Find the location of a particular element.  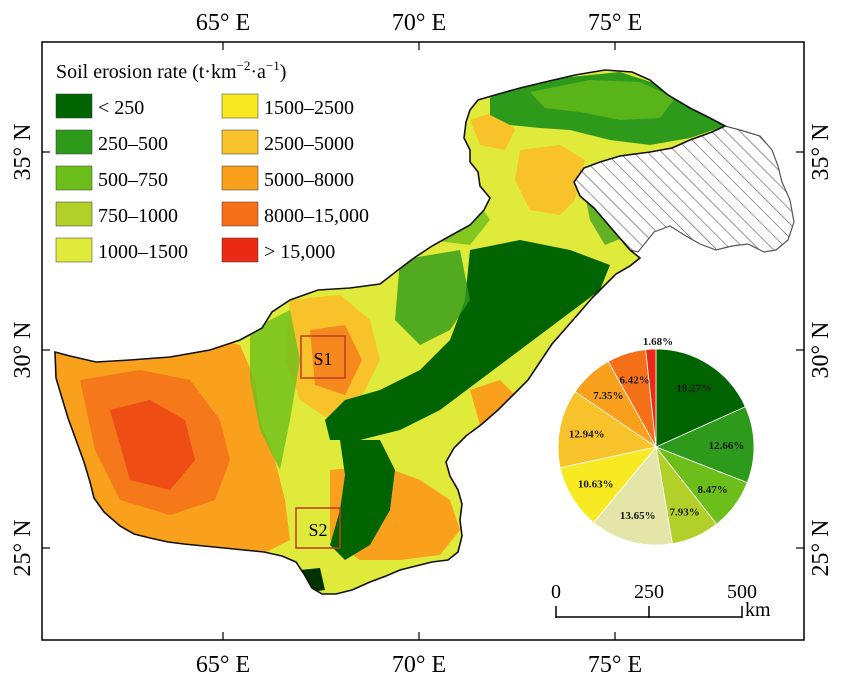

pie-slice-label: 7.35% is located at coordinates (608, 396).